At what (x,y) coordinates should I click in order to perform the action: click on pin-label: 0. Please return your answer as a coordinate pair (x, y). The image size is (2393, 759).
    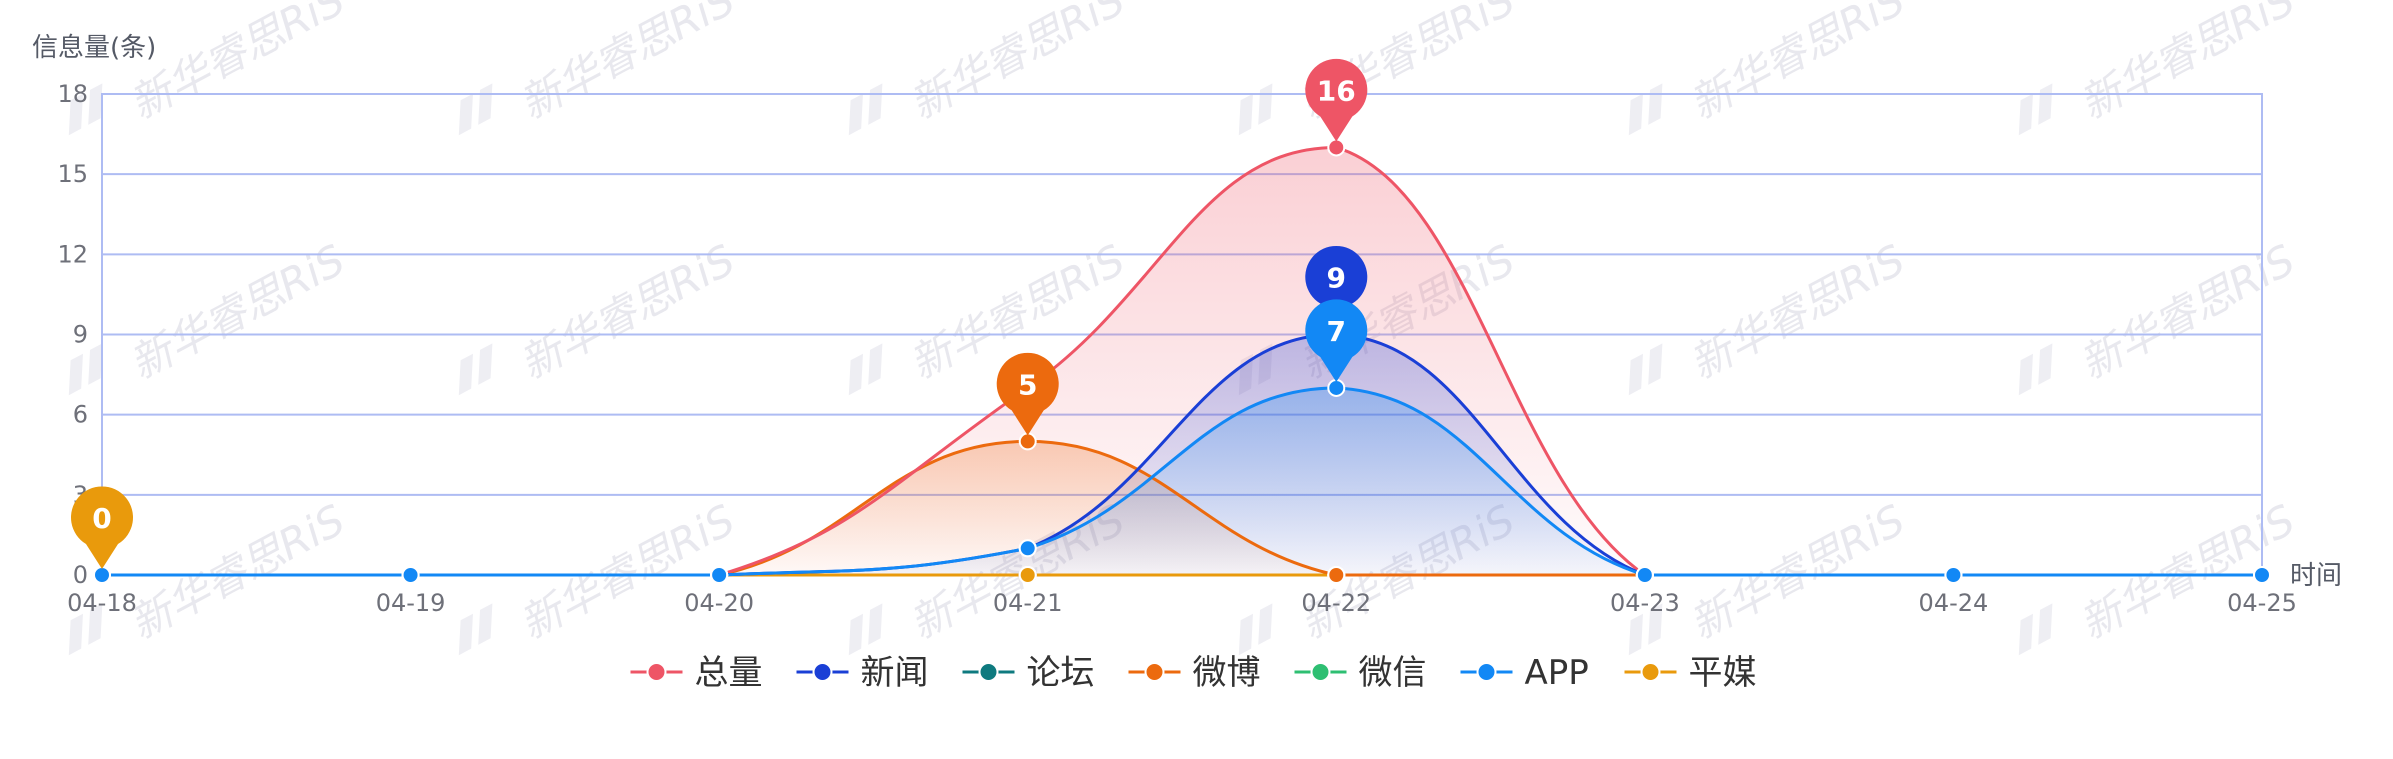
    Looking at the image, I should click on (101, 518).